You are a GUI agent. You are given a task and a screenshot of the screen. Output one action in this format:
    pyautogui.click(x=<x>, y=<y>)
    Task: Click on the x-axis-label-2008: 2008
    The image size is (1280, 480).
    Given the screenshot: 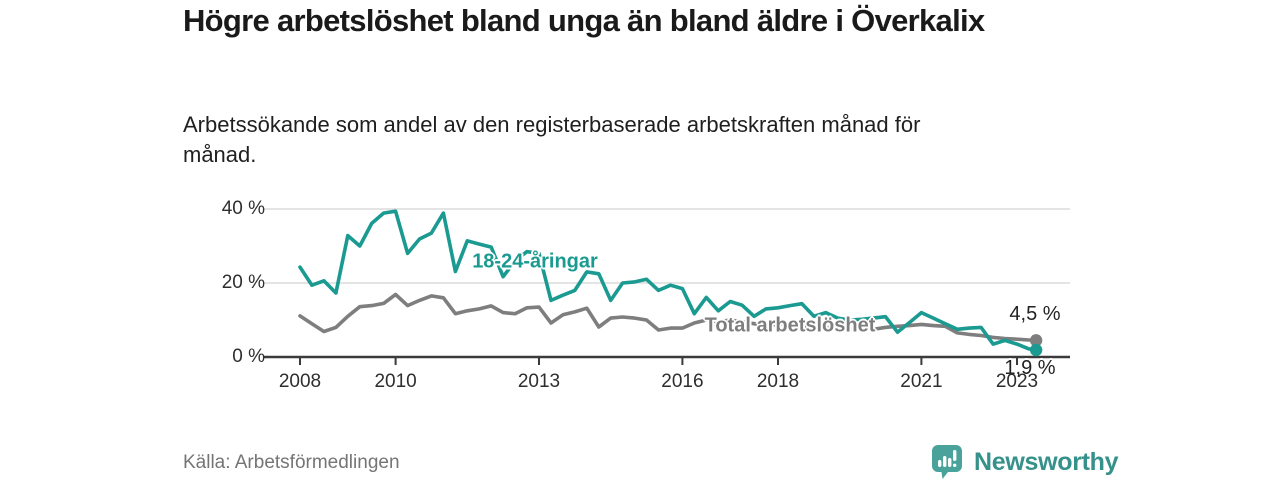 What is the action you would take?
    pyautogui.click(x=300, y=381)
    